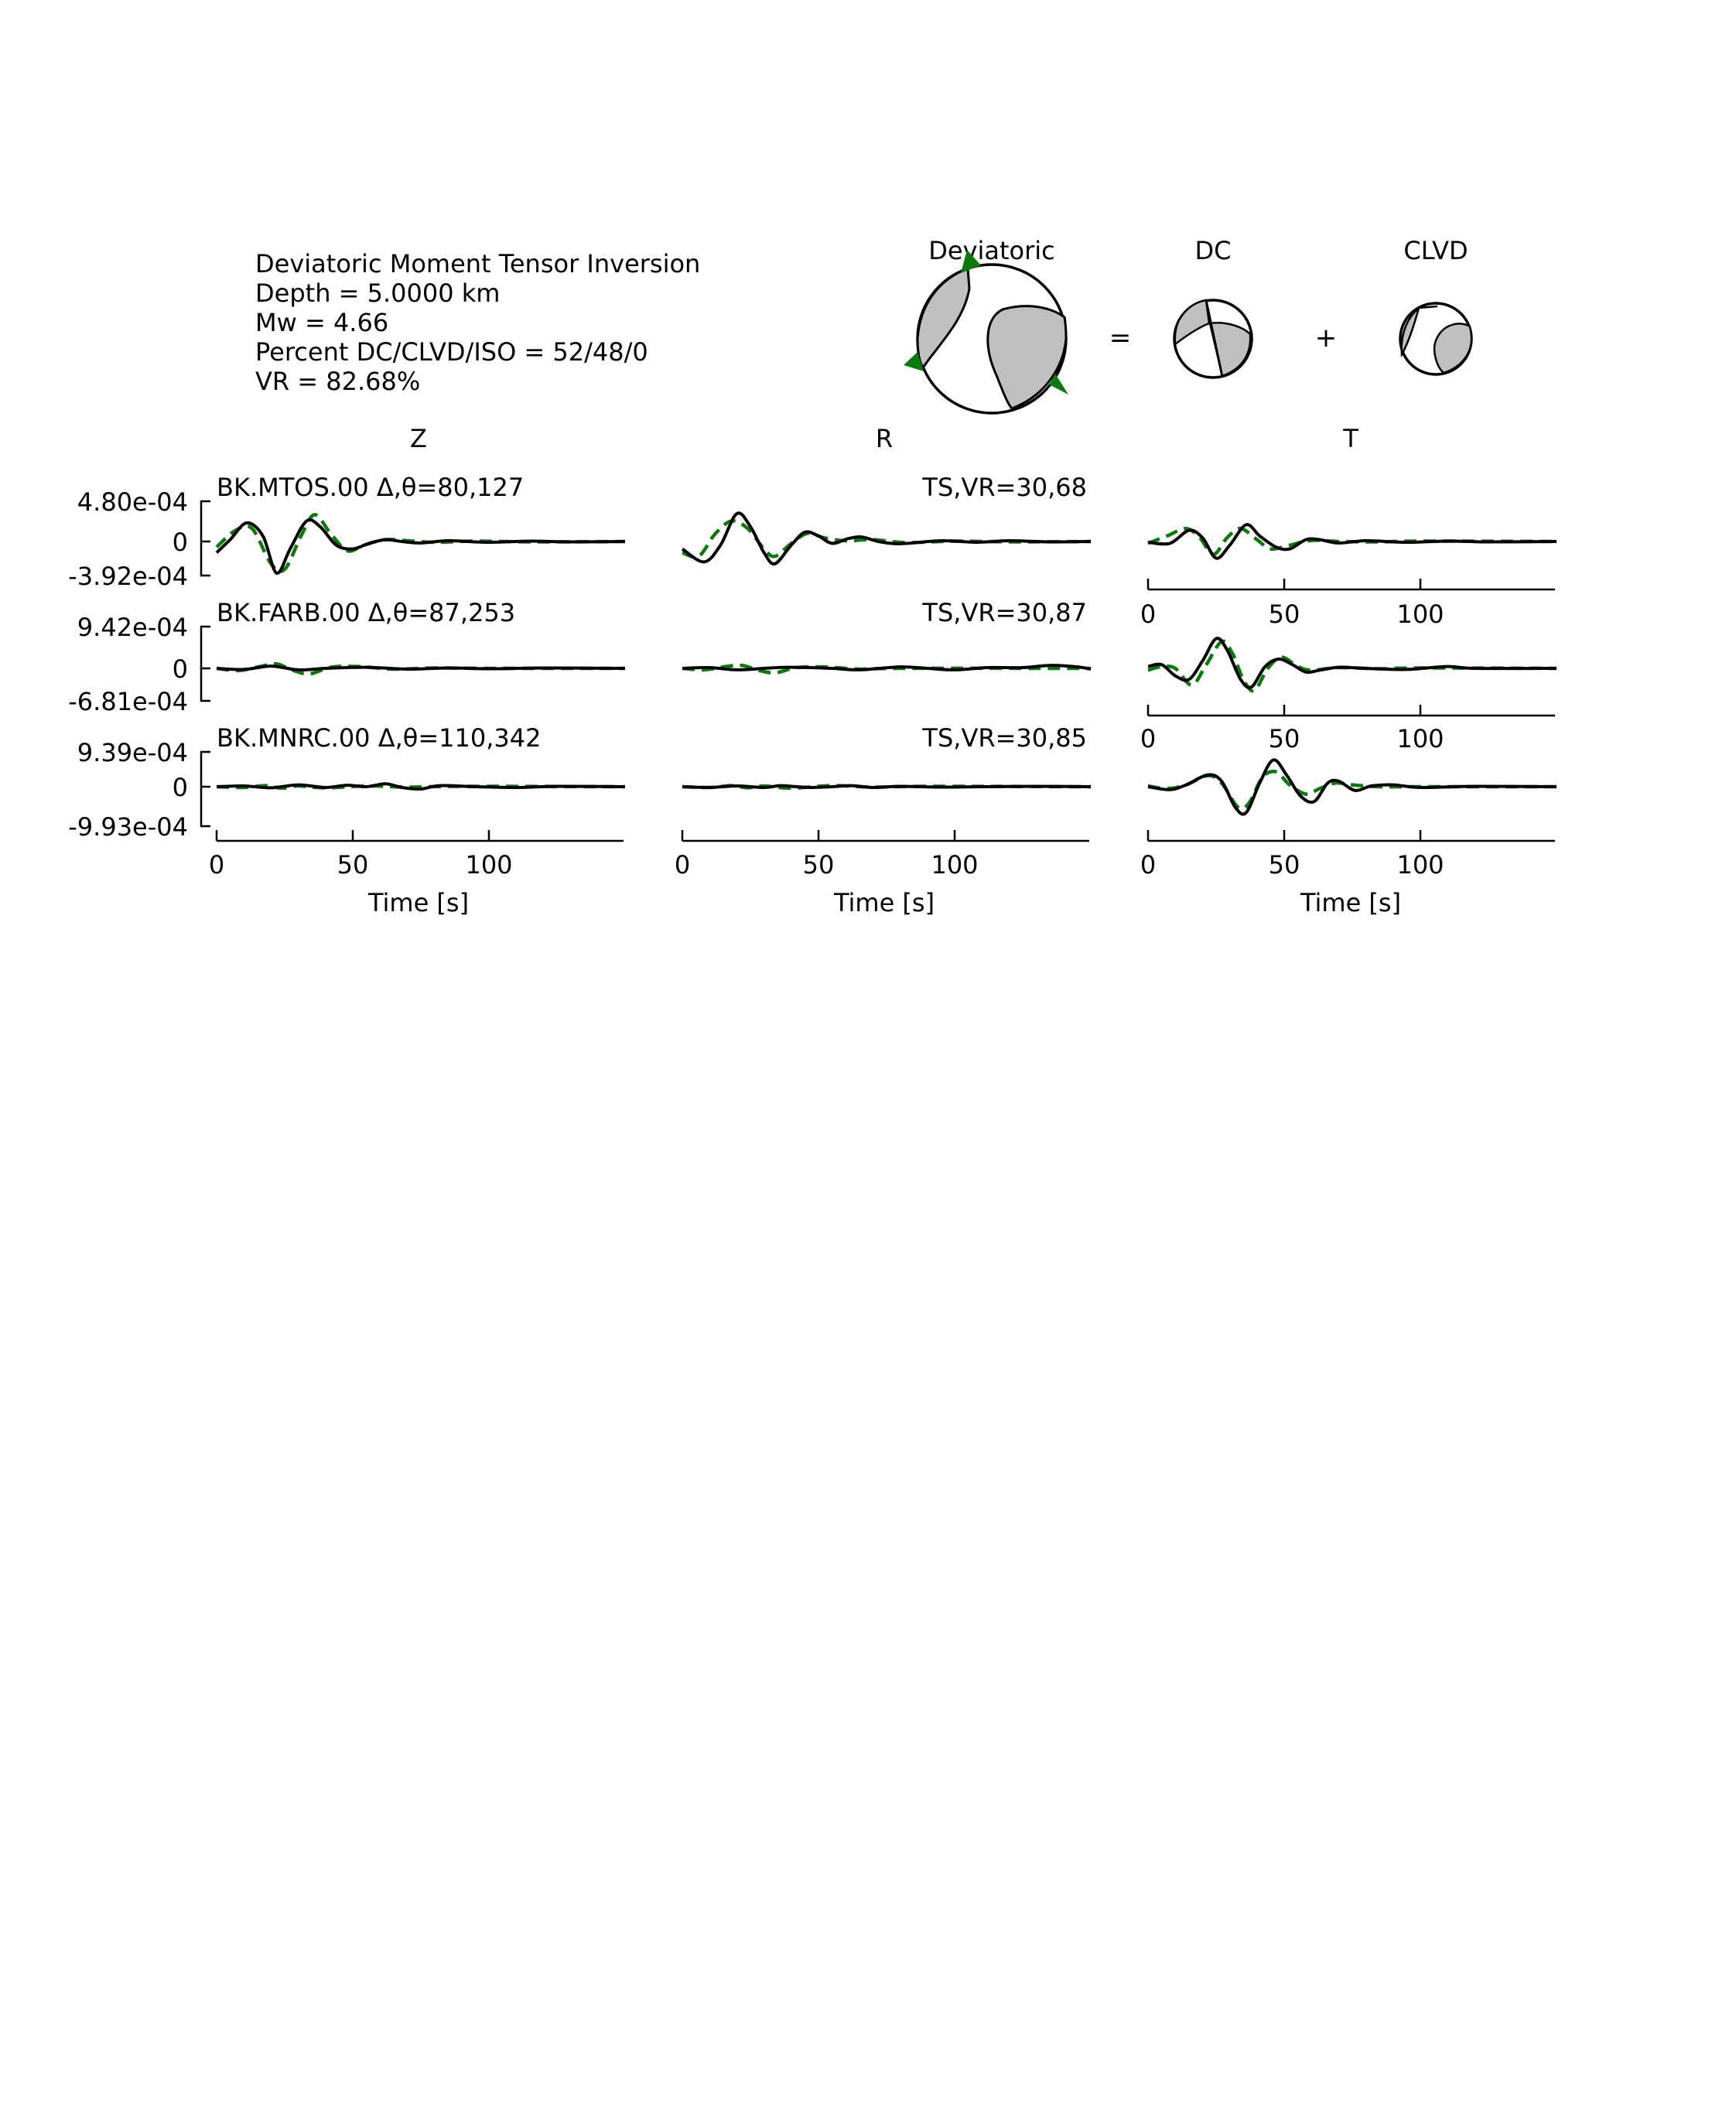 The width and height of the screenshot is (1736, 2101). Describe the element at coordinates (1347, 604) in the screenshot. I see `x-axis-t-row1: 0 50 100` at that location.